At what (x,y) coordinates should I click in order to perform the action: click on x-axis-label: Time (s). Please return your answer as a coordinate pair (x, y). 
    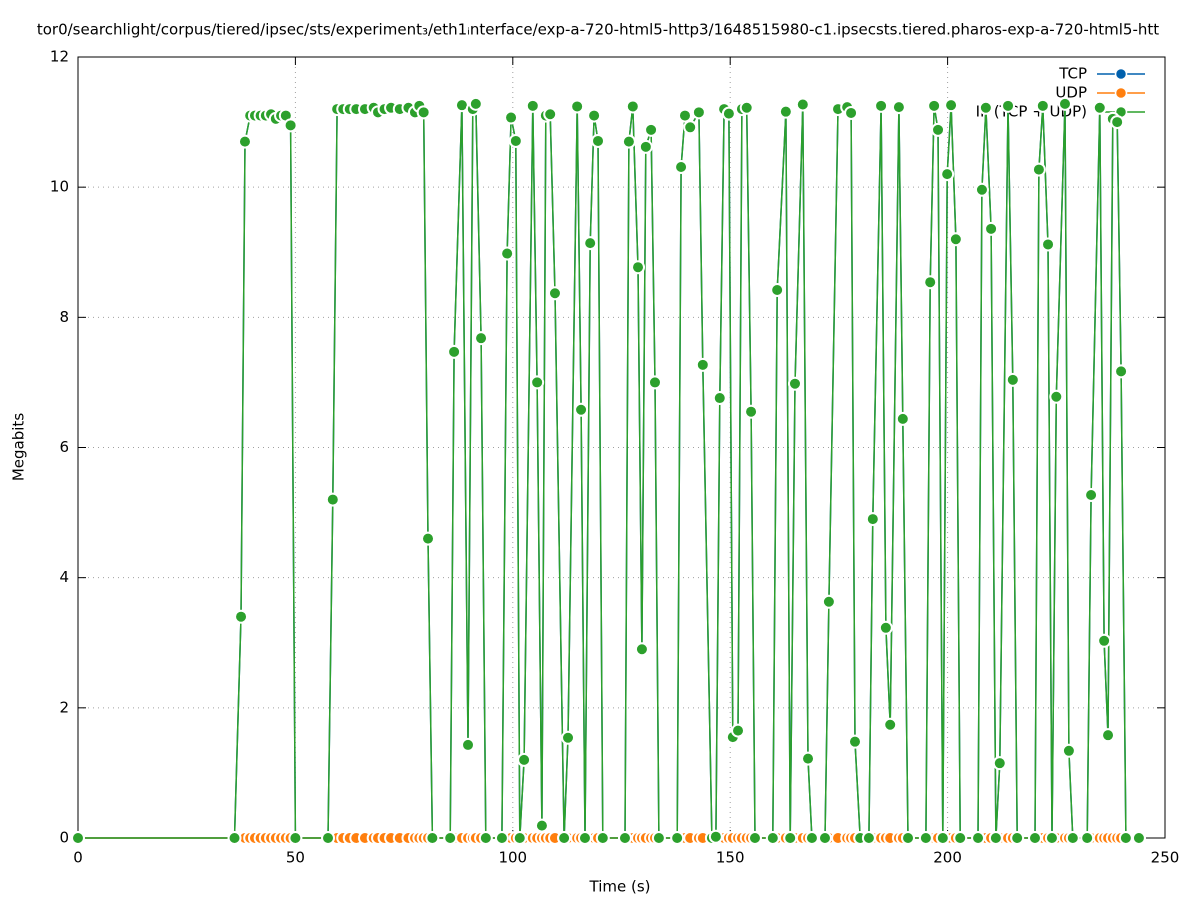
    Looking at the image, I should click on (620, 887).